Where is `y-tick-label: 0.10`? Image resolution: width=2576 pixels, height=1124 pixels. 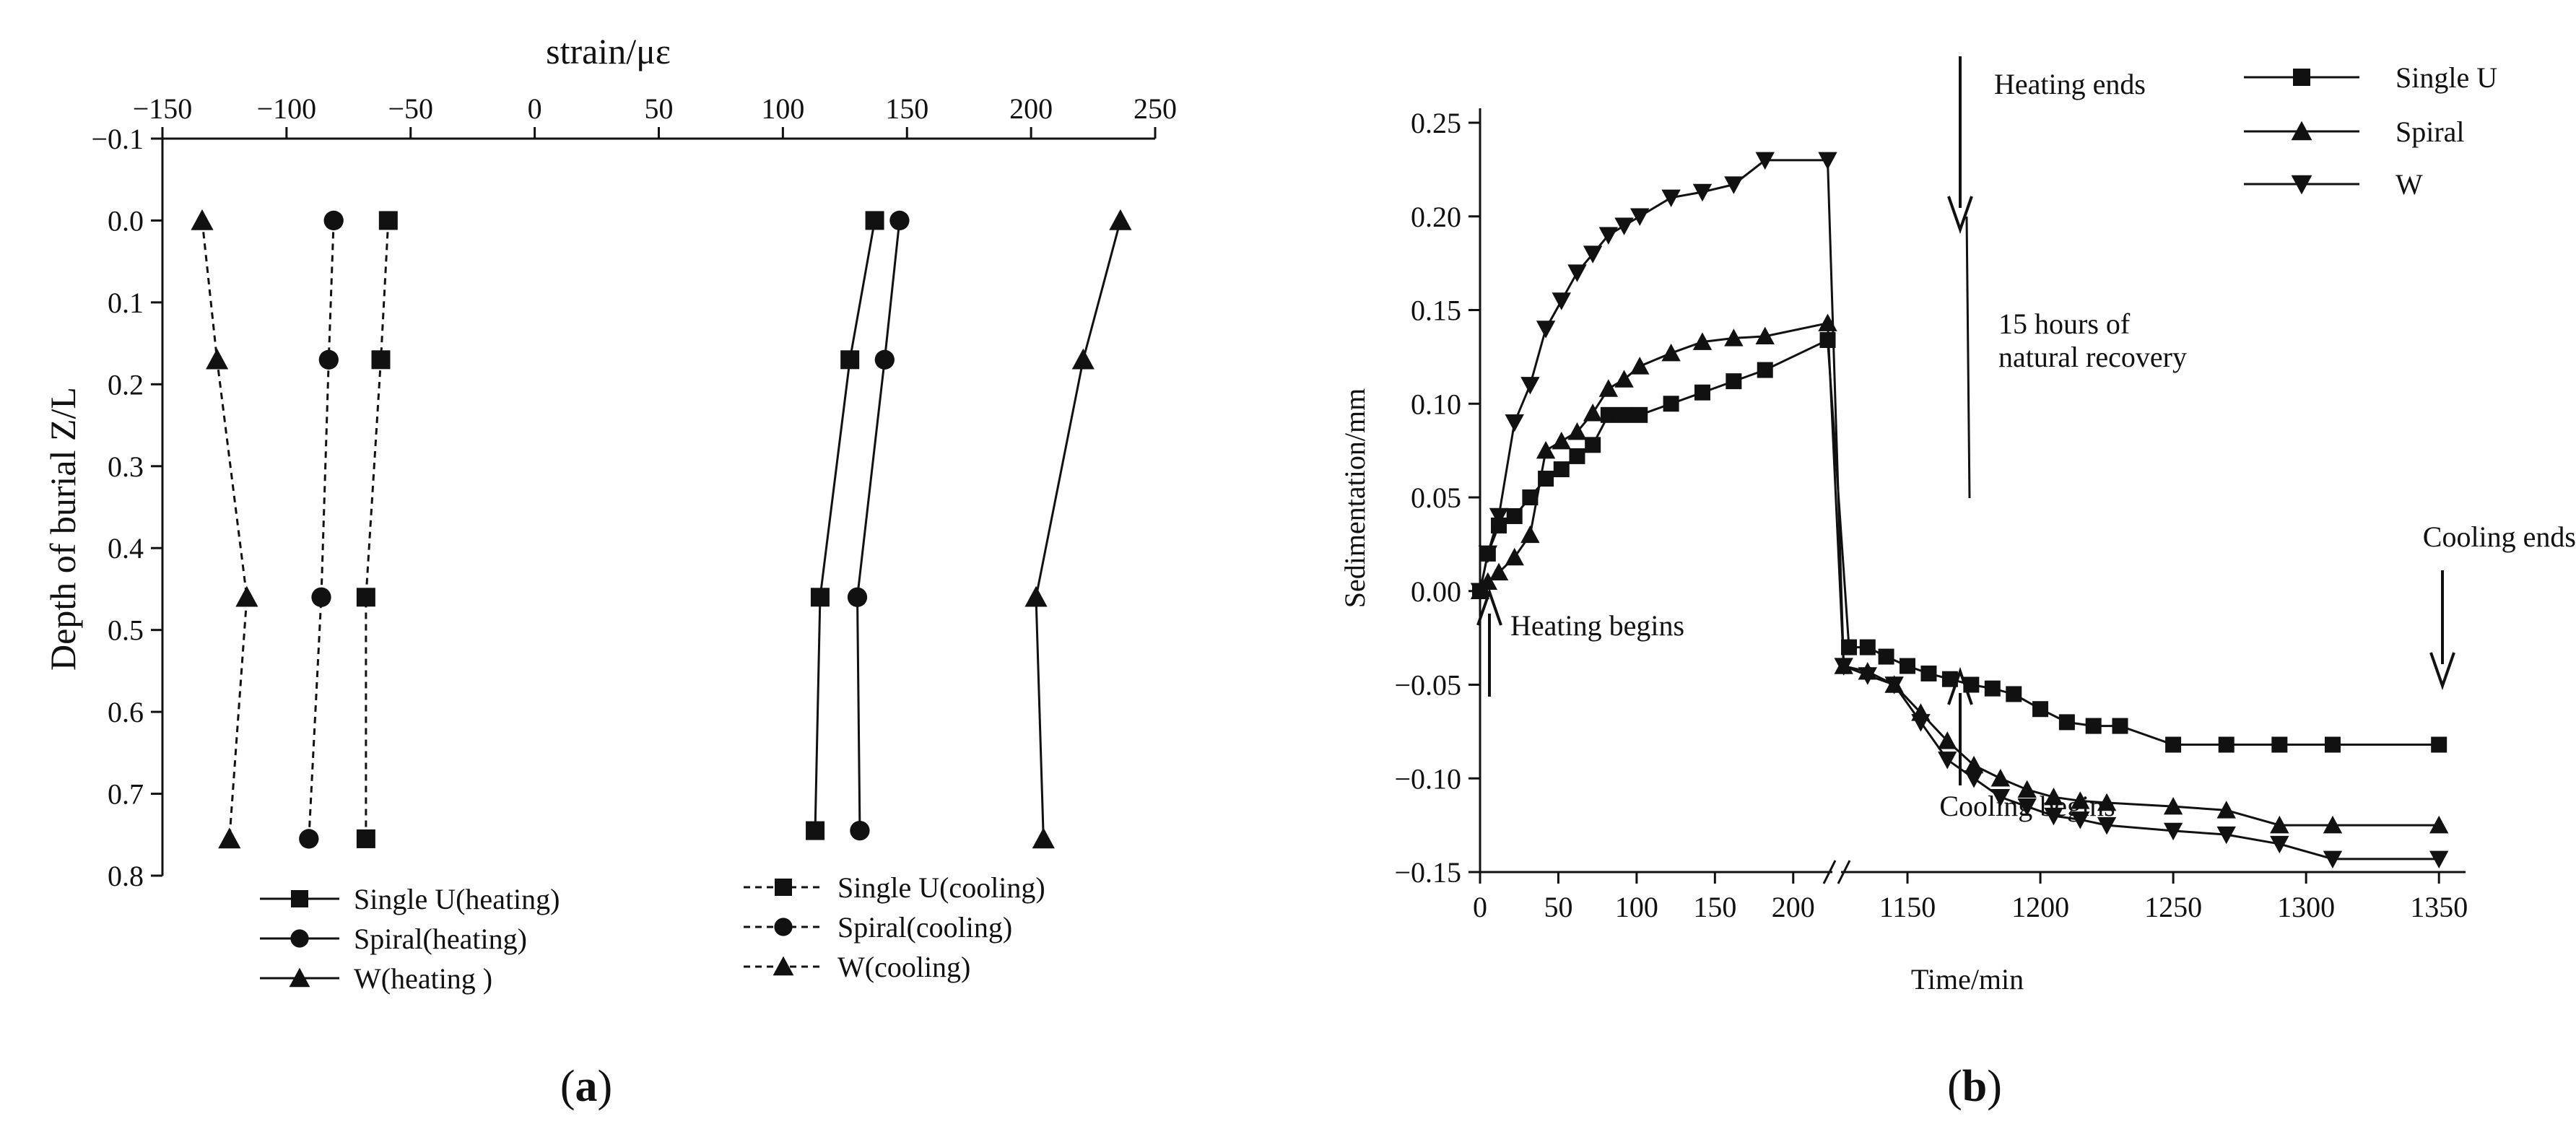 y-tick-label: 0.10 is located at coordinates (1436, 404).